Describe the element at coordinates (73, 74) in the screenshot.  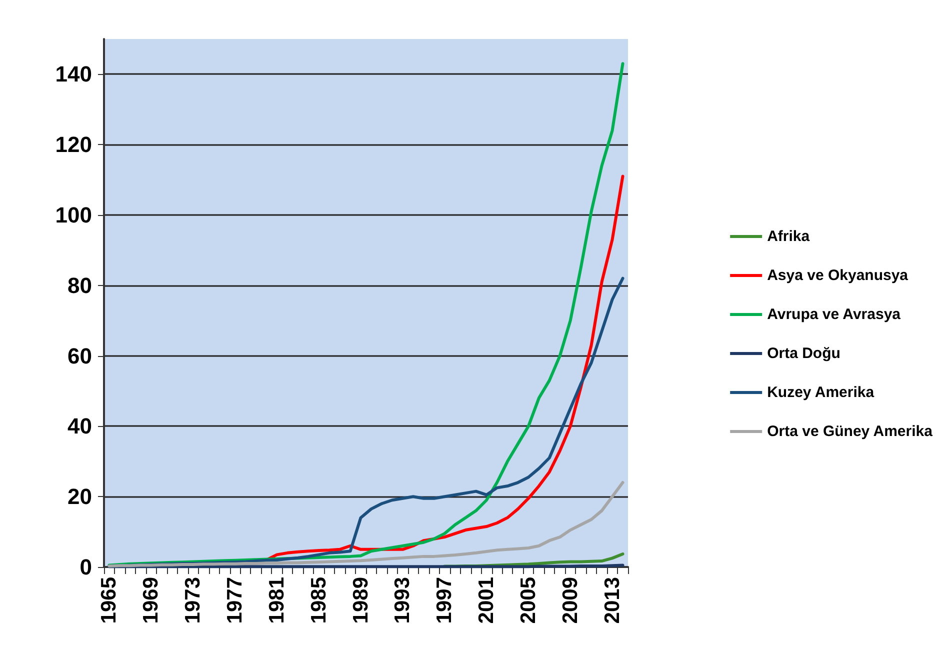
I see `y-tick-label: 140` at that location.